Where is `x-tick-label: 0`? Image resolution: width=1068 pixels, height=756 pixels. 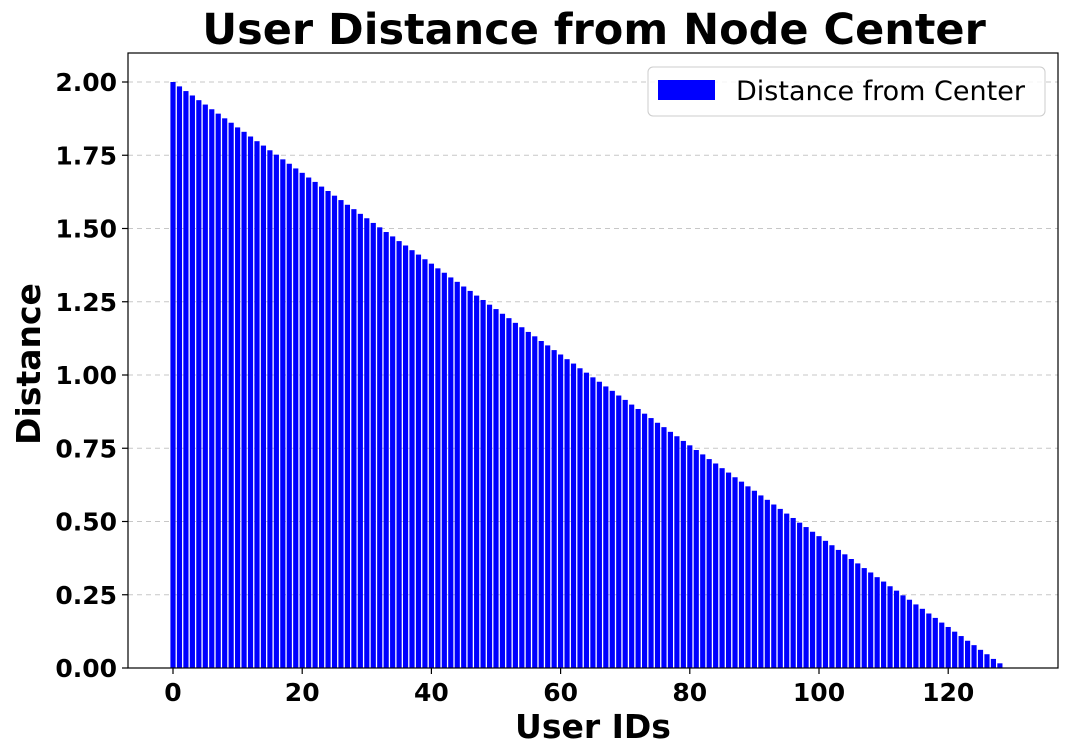 x-tick-label: 0 is located at coordinates (172, 692).